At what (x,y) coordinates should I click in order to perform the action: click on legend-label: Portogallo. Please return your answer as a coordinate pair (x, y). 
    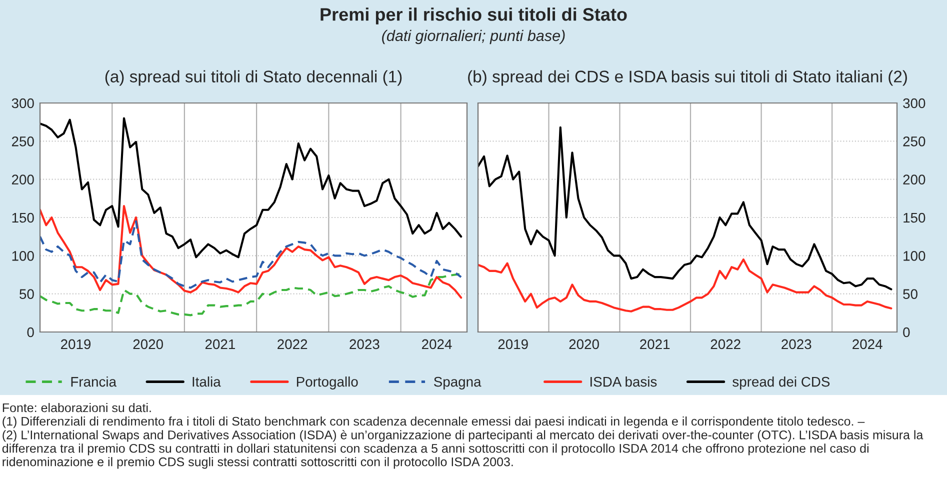
    Looking at the image, I should click on (327, 383).